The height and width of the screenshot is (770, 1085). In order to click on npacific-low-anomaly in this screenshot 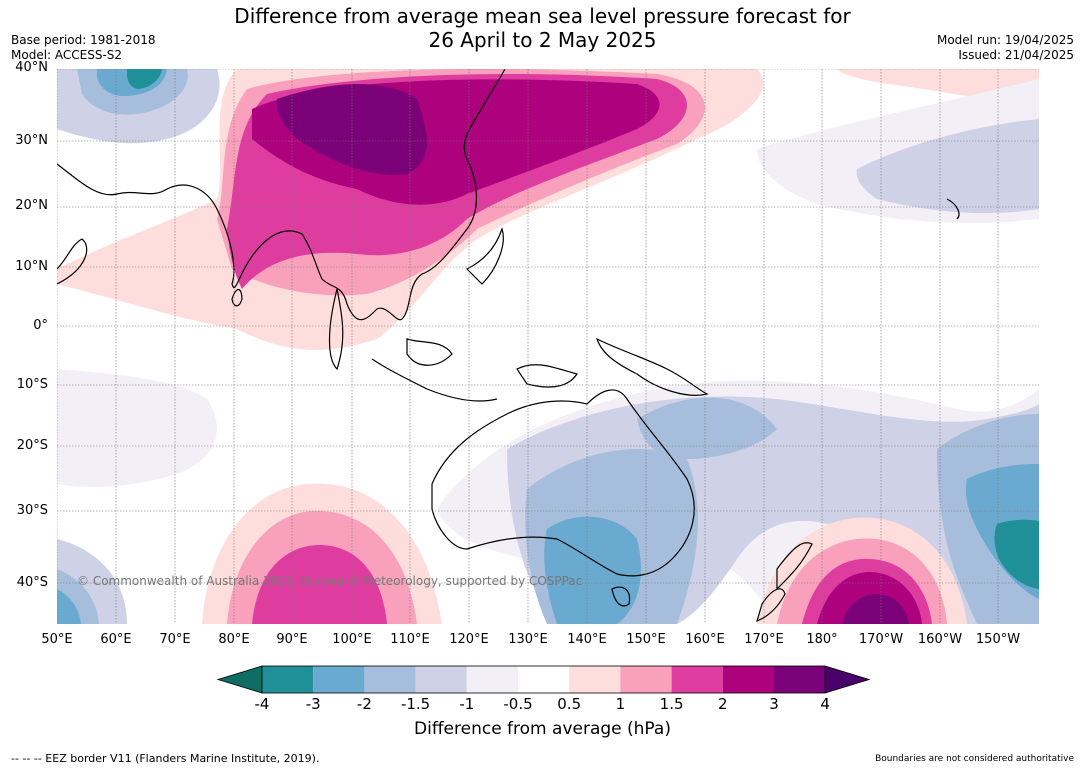, I will do `click(898, 151)`.